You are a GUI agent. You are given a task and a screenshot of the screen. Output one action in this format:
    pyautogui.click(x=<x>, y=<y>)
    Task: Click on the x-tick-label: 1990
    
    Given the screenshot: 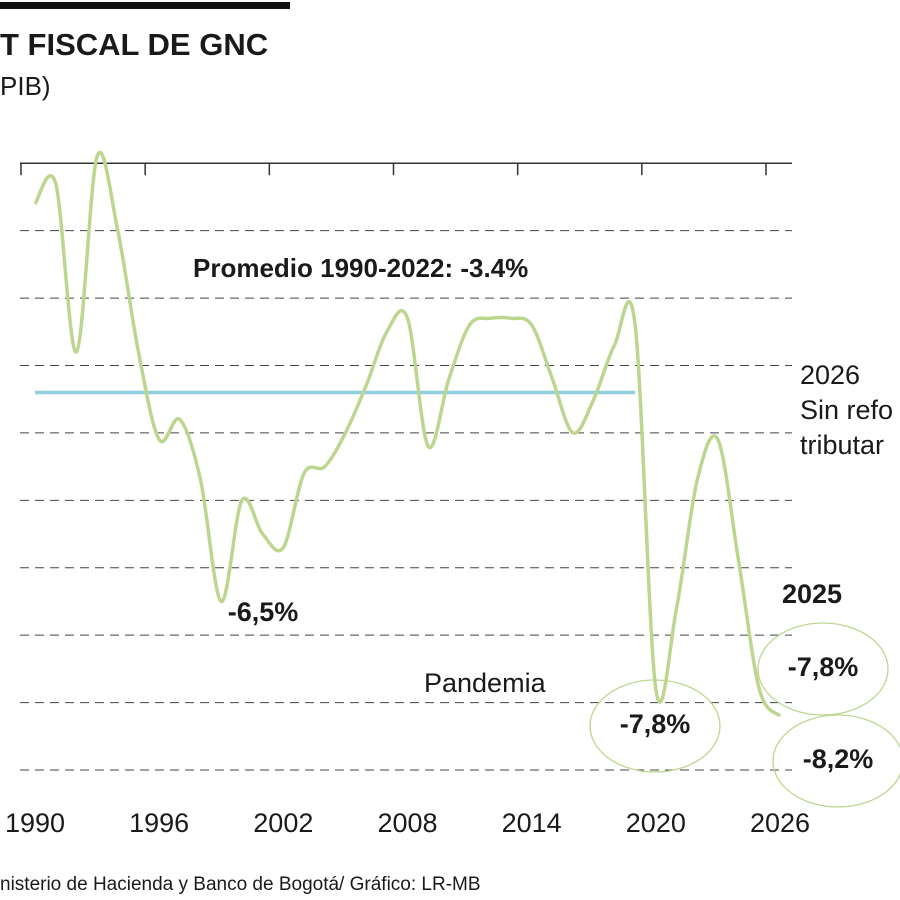 What is the action you would take?
    pyautogui.click(x=35, y=823)
    